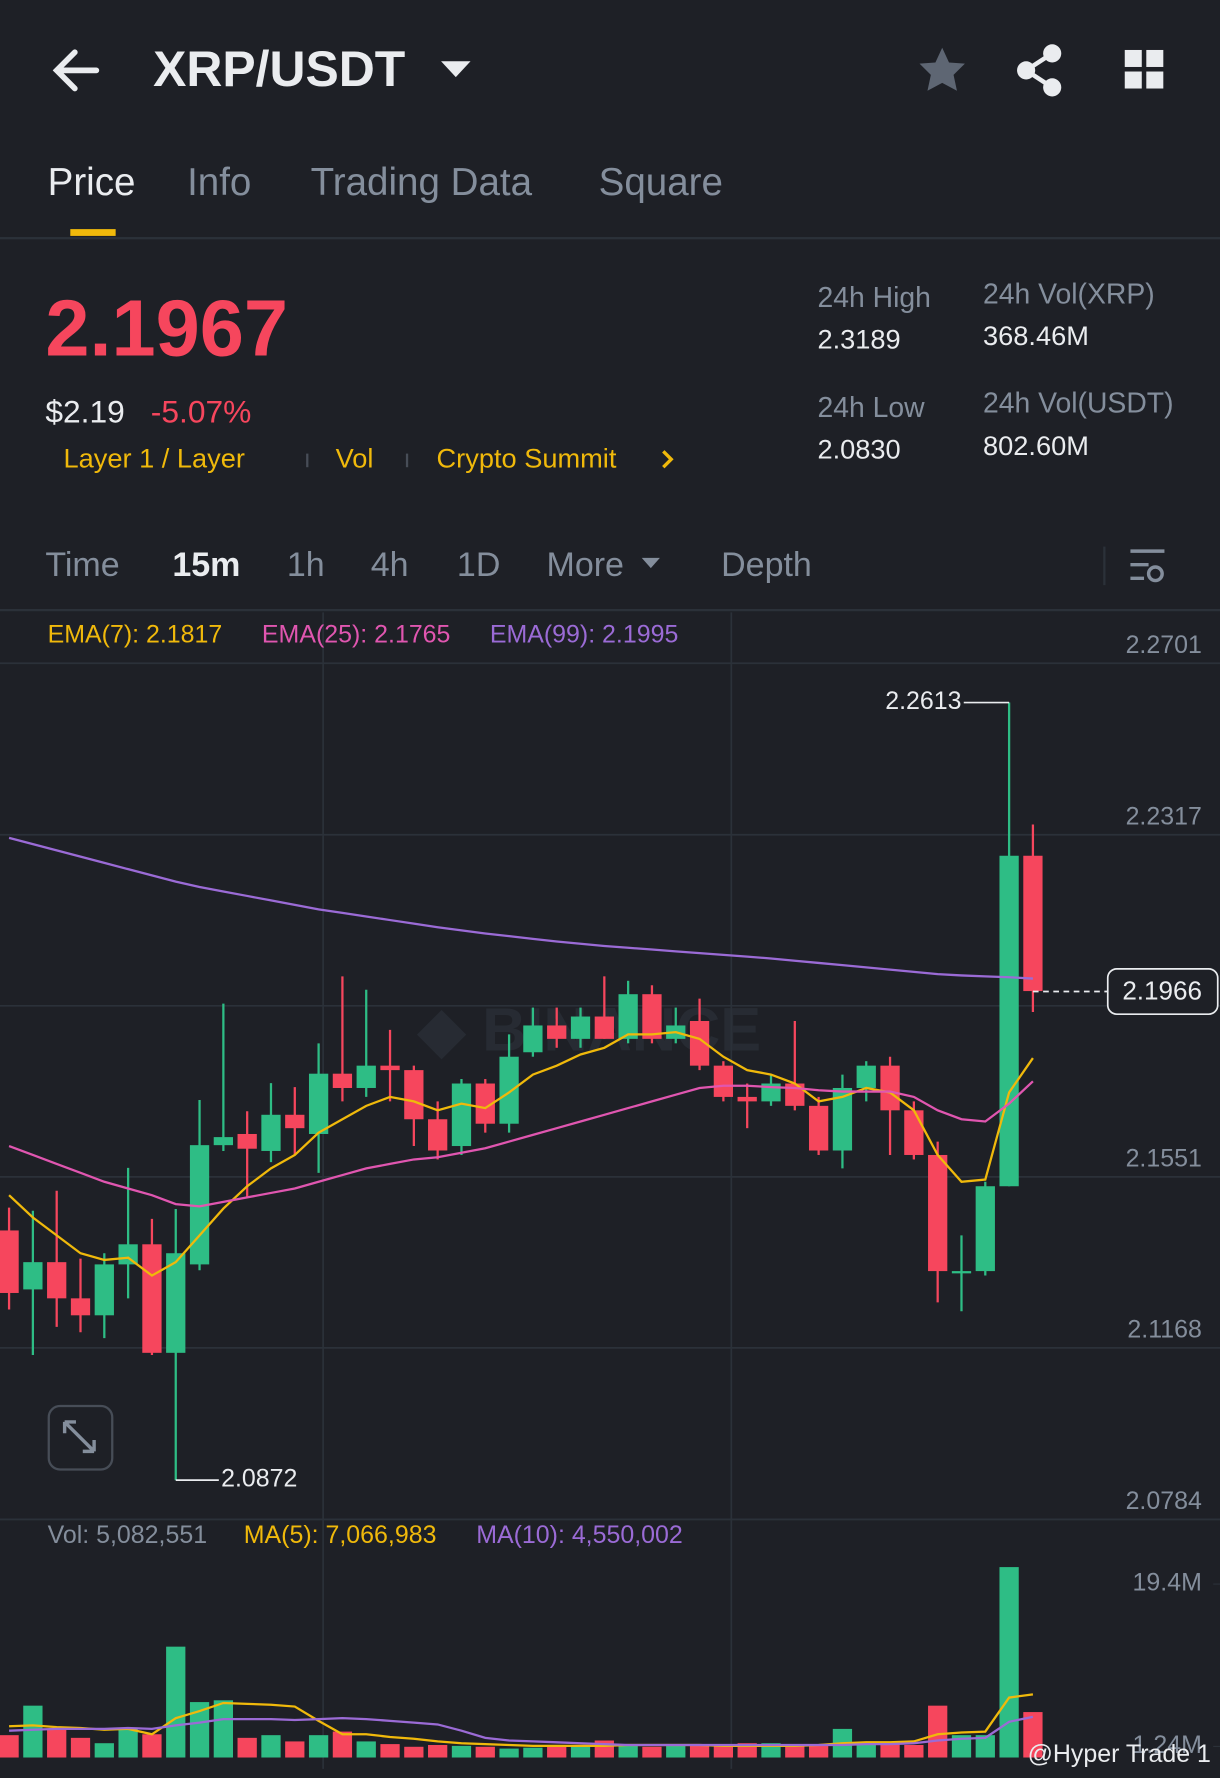 This screenshot has width=1220, height=1778. I want to click on legend-entry: EMA(7): 2.1817, so click(135, 635).